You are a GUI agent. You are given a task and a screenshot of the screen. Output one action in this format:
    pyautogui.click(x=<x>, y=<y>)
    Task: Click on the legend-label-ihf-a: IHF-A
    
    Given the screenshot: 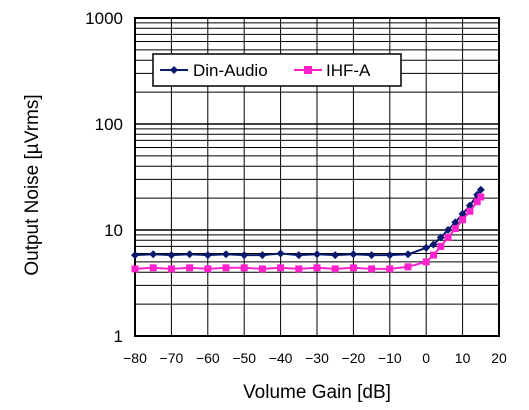 What is the action you would take?
    pyautogui.click(x=348, y=70)
    